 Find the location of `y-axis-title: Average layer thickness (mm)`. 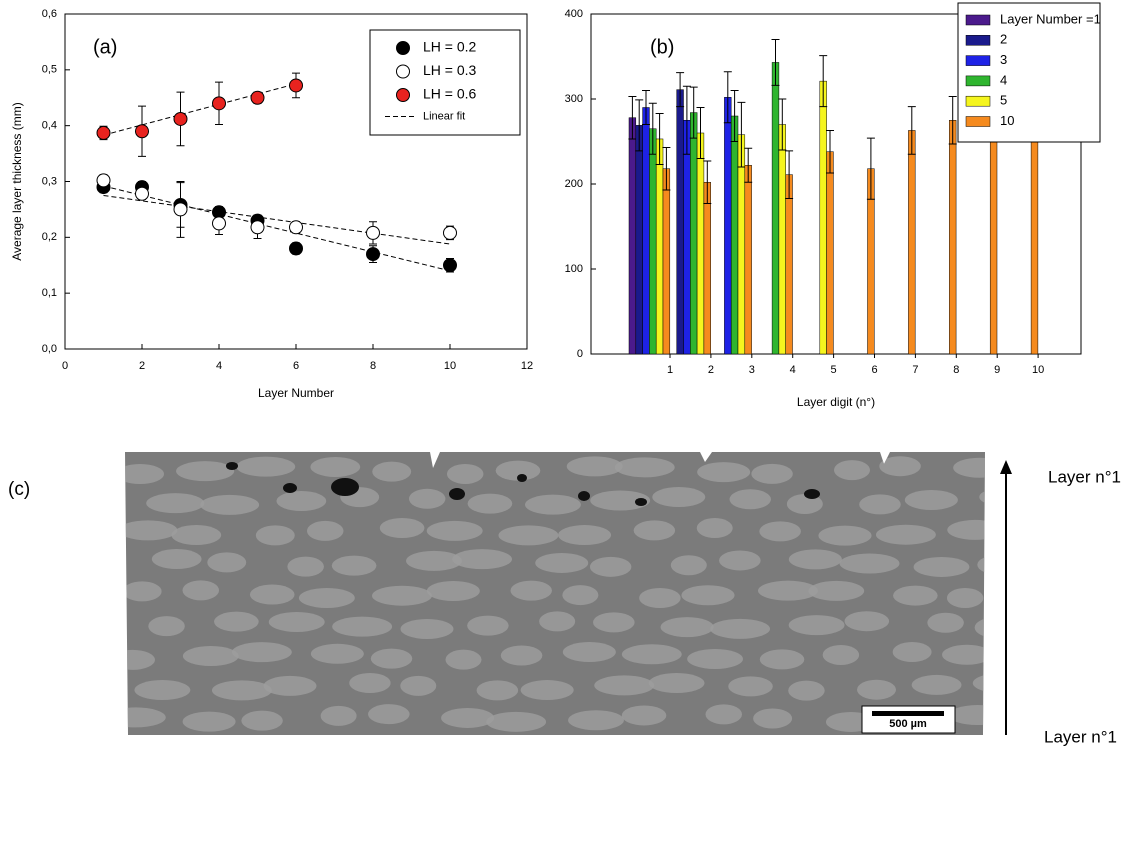

y-axis-title: Average layer thickness (mm) is located at coordinates (17, 181).